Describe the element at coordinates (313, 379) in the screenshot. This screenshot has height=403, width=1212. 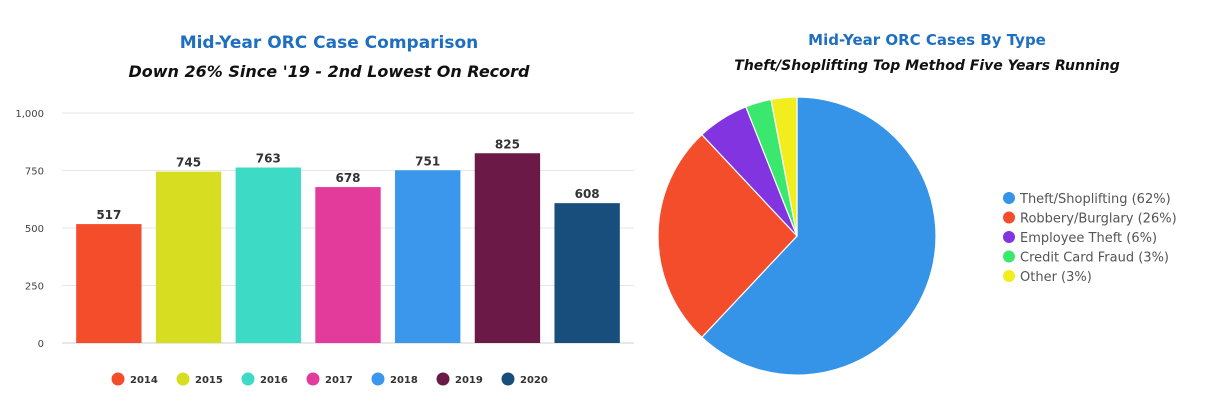
I see `legend-marker-2017` at that location.